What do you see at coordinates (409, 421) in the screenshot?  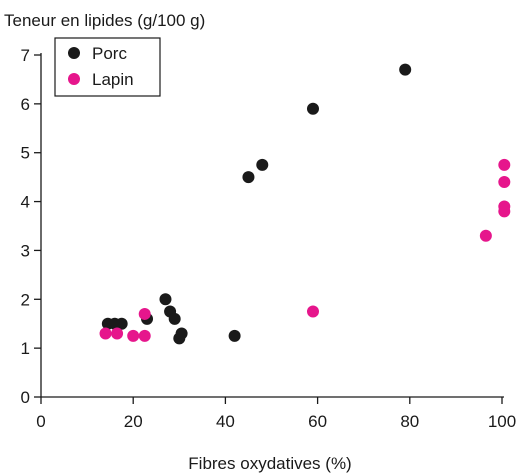 I see `x-tick-label: 80` at bounding box center [409, 421].